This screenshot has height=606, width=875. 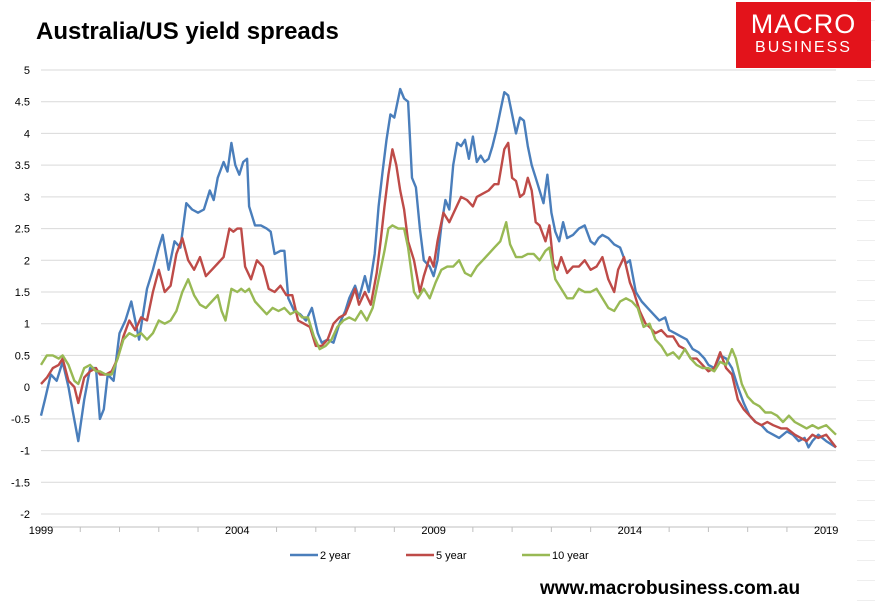 What do you see at coordinates (570, 556) in the screenshot?
I see `legend-label-10-year: 10 year` at bounding box center [570, 556].